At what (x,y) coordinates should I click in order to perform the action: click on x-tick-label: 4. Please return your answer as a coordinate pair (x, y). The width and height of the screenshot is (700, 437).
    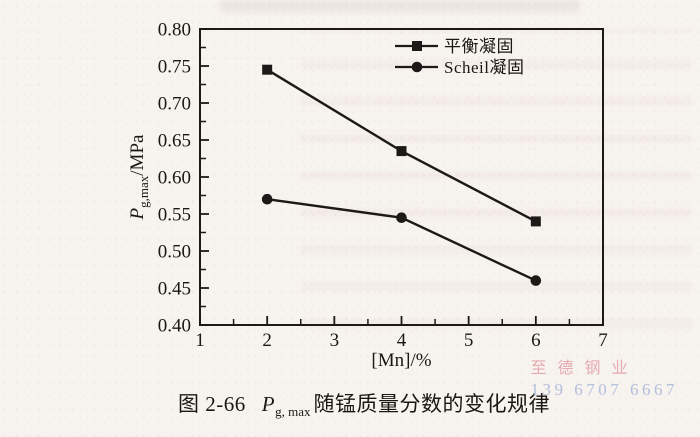
    Looking at the image, I should click on (402, 340).